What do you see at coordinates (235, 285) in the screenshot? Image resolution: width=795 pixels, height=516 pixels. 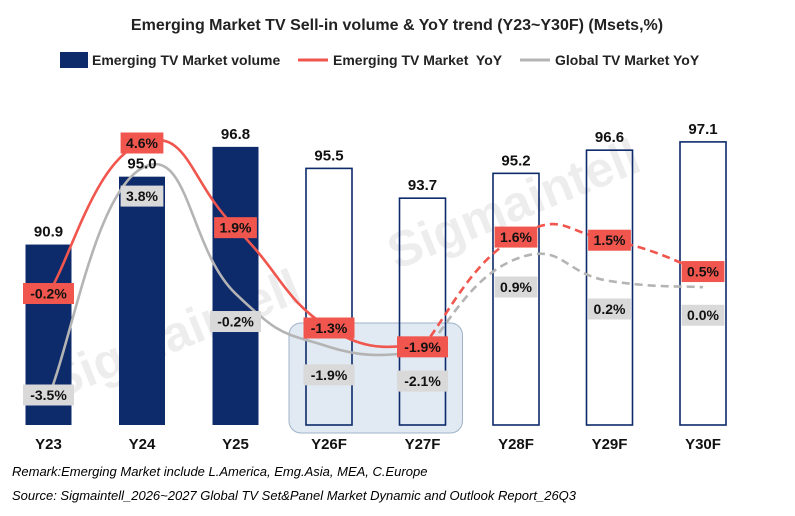 I see `bar-y25` at bounding box center [235, 285].